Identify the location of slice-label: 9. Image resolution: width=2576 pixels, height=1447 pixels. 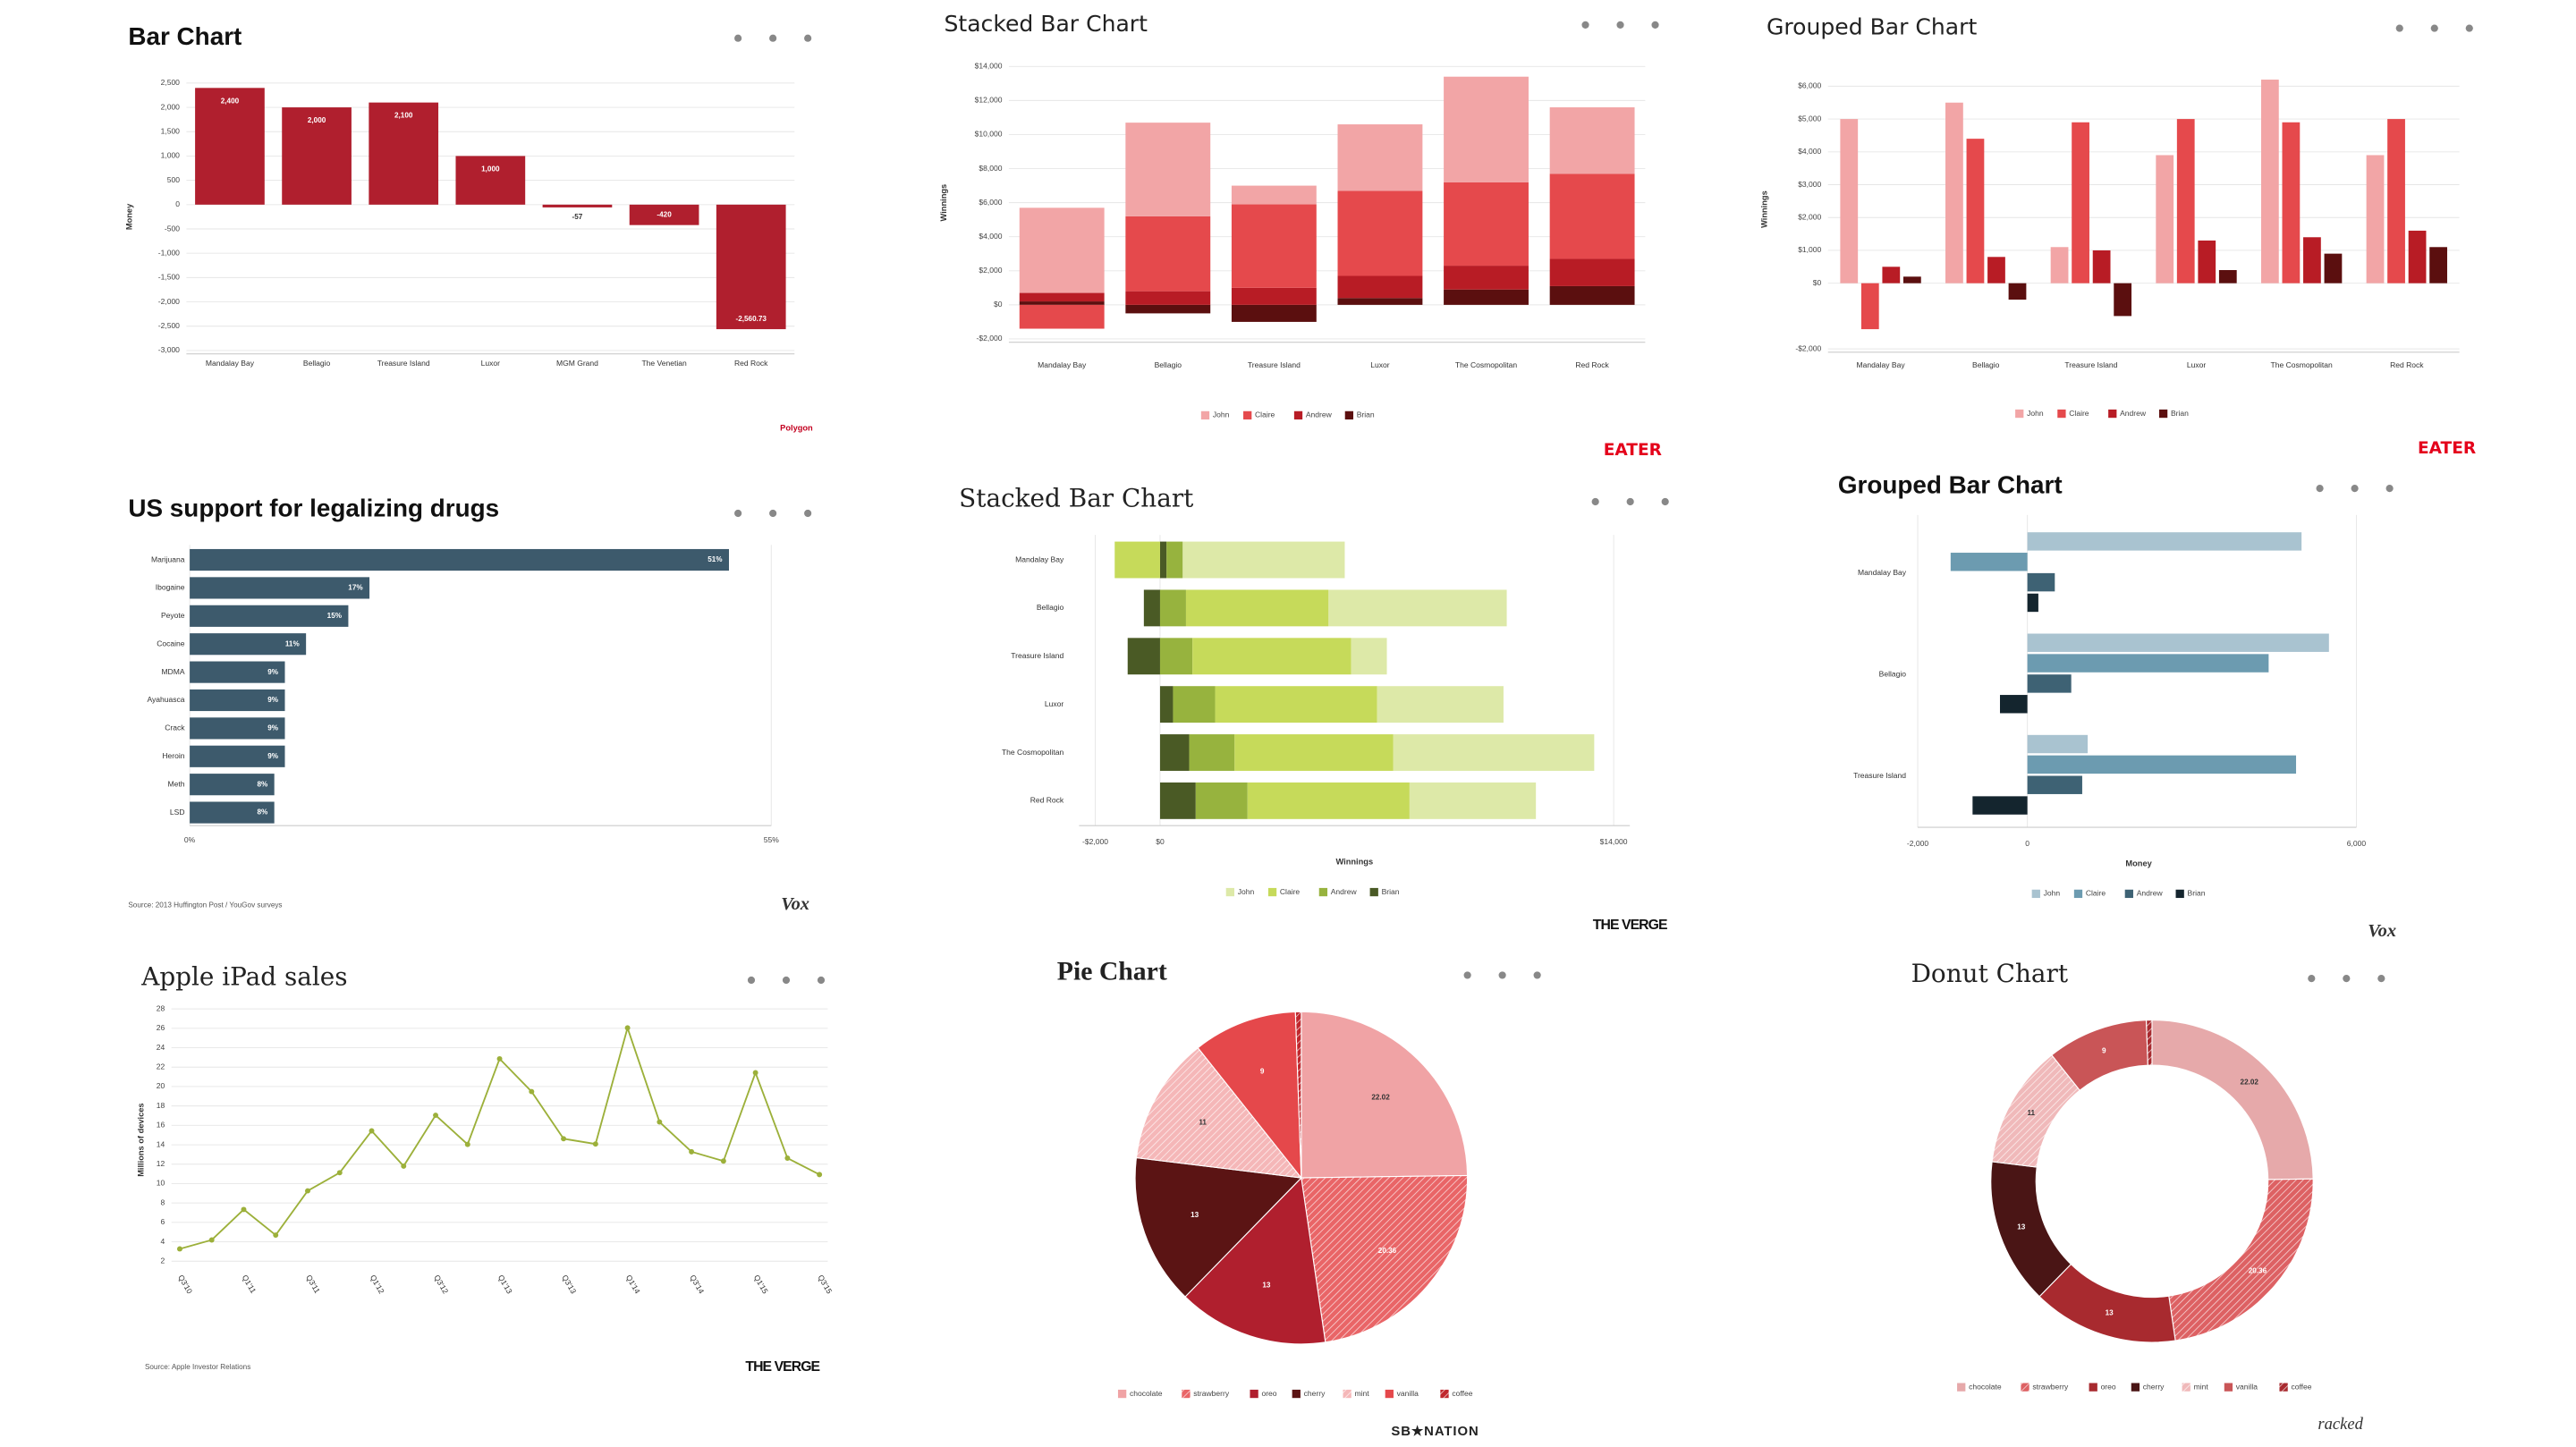
(1262, 1072).